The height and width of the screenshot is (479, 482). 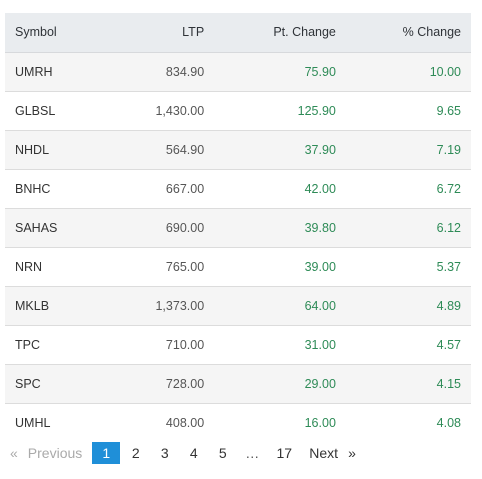 I want to click on cell-symbol: NRN, so click(x=55, y=266).